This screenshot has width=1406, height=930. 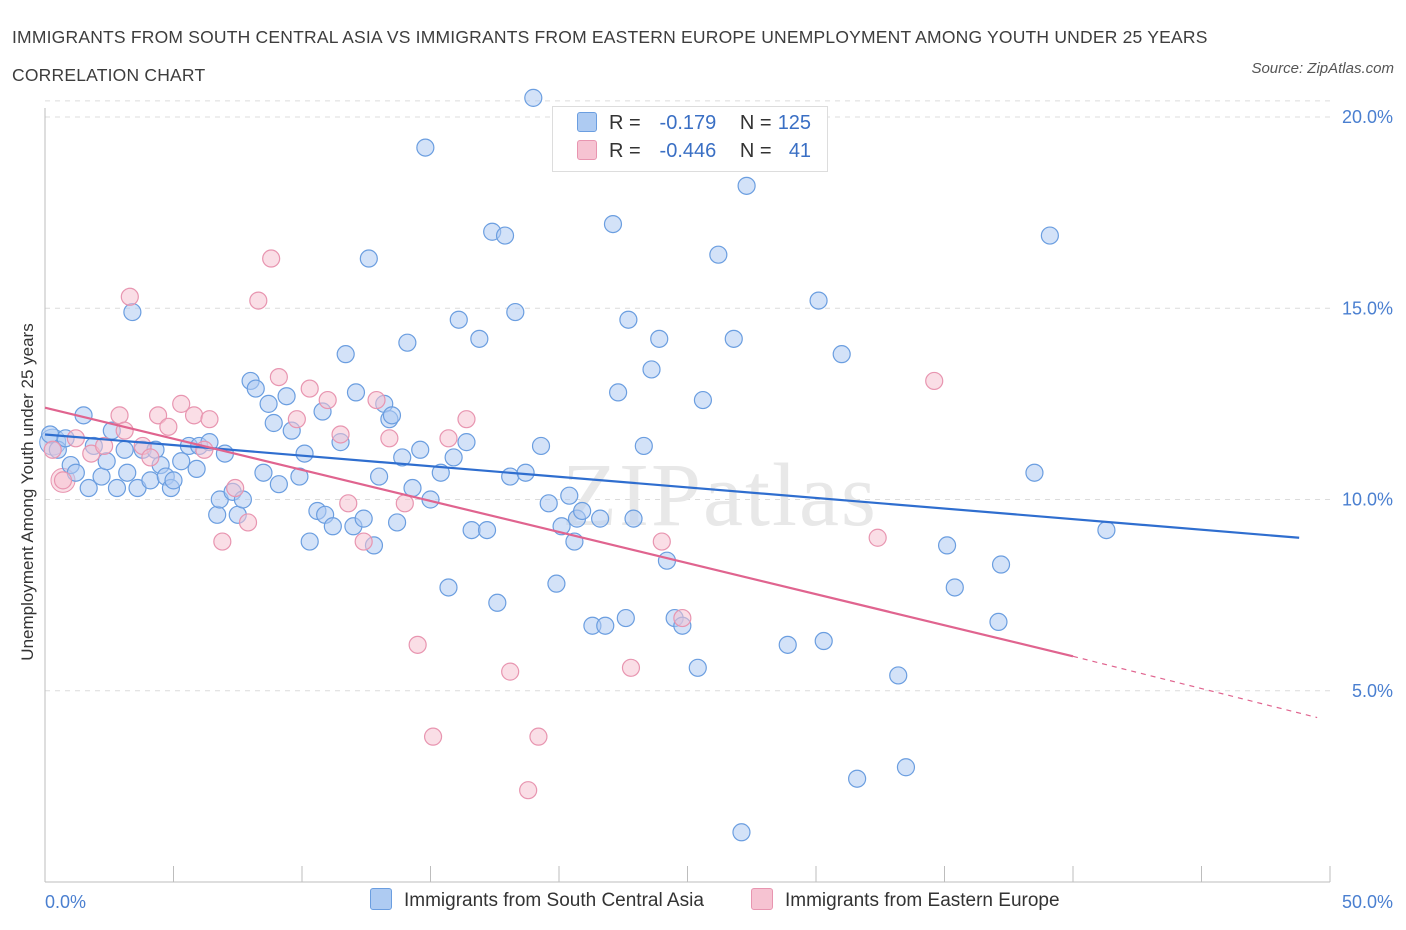 I want to click on legend-r-value: -0.446, so click(x=688, y=151).